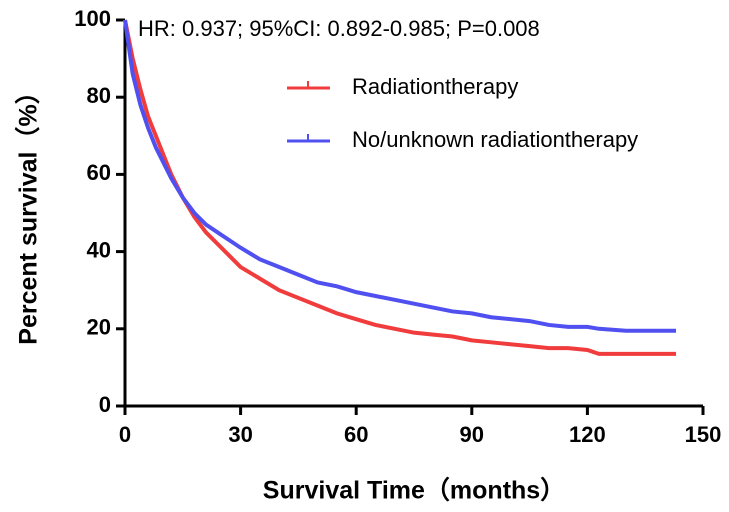 The width and height of the screenshot is (729, 512). Describe the element at coordinates (414, 490) in the screenshot. I see `x-axis-title: Survival Time（months）` at that location.